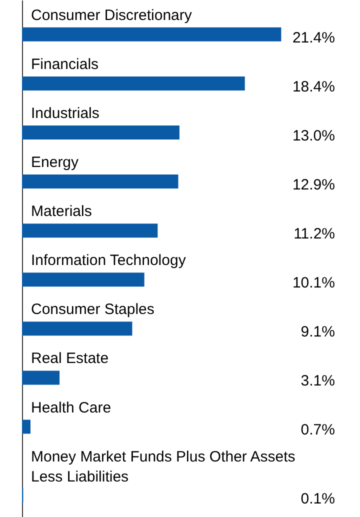 The width and height of the screenshot is (360, 517). Describe the element at coordinates (313, 185) in the screenshot. I see `data-label: 12.9%` at that location.